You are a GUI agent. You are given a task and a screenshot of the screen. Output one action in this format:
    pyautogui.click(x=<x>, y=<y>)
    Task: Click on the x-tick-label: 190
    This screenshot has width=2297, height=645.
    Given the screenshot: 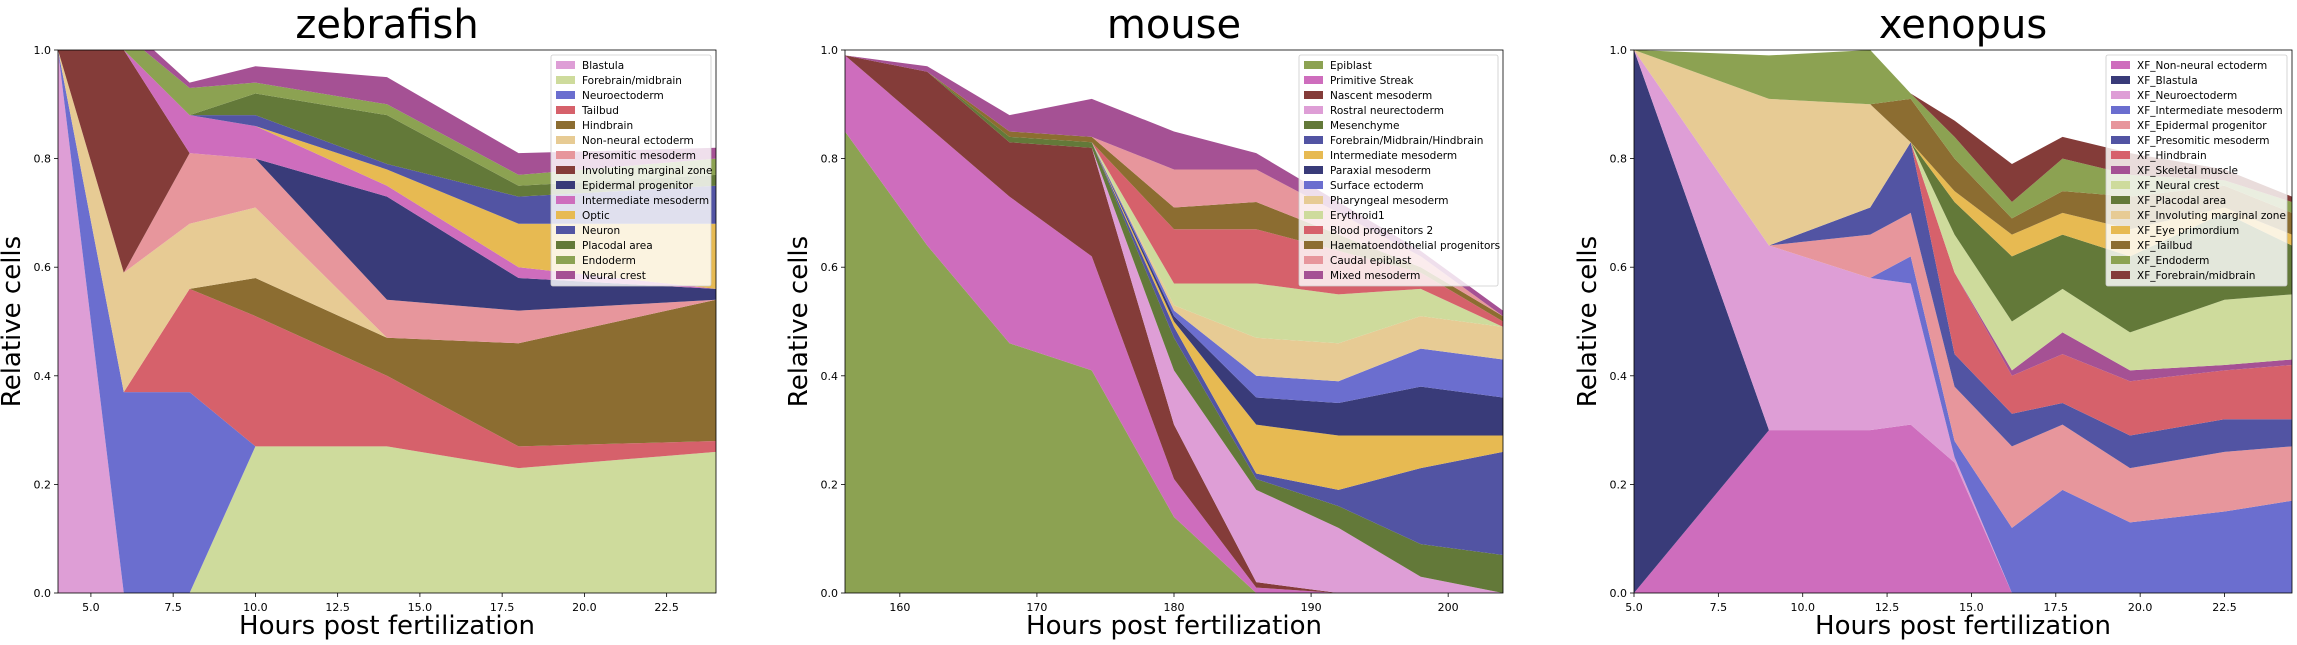 What is the action you would take?
    pyautogui.click(x=1311, y=607)
    